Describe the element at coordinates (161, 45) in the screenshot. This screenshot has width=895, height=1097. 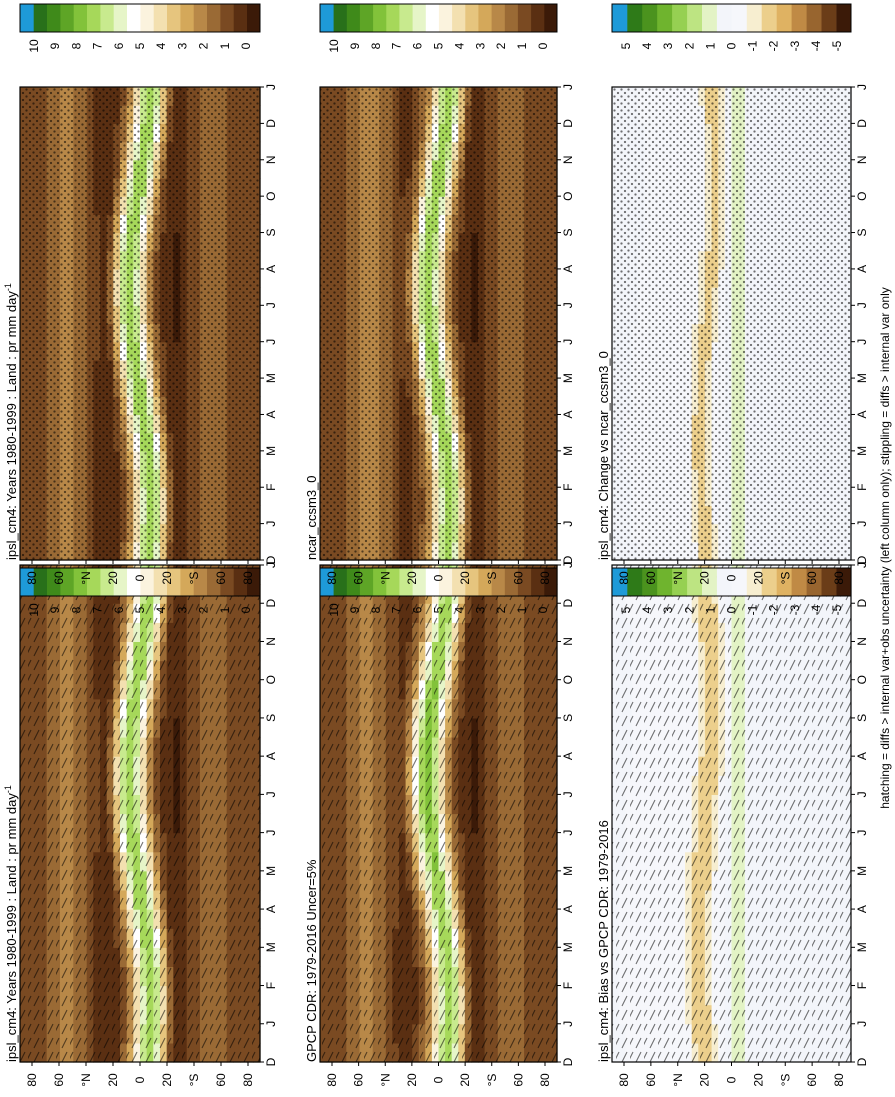
I see `colorbar-tick-label: 4` at that location.